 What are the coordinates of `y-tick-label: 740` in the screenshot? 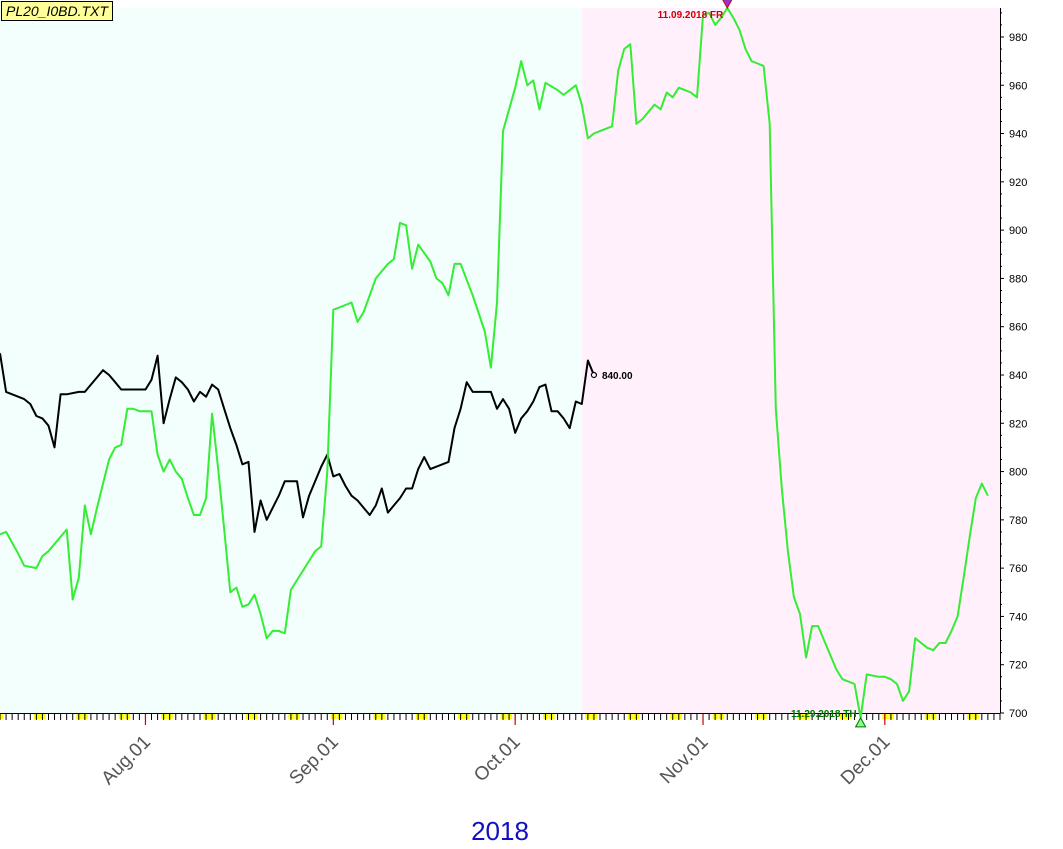 It's located at (1018, 617).